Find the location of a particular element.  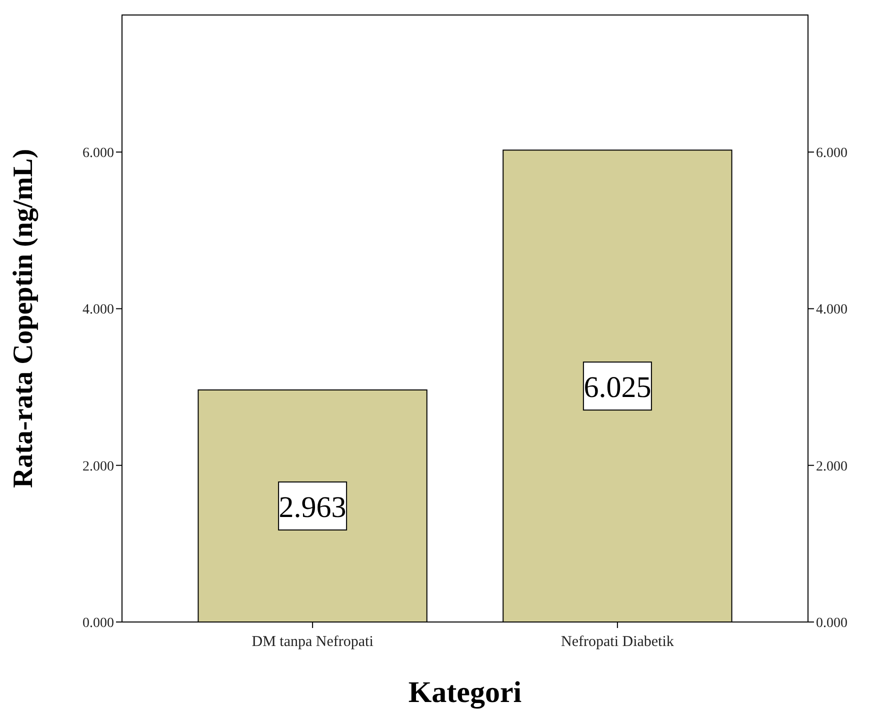

data-label: 6.025 is located at coordinates (618, 387).